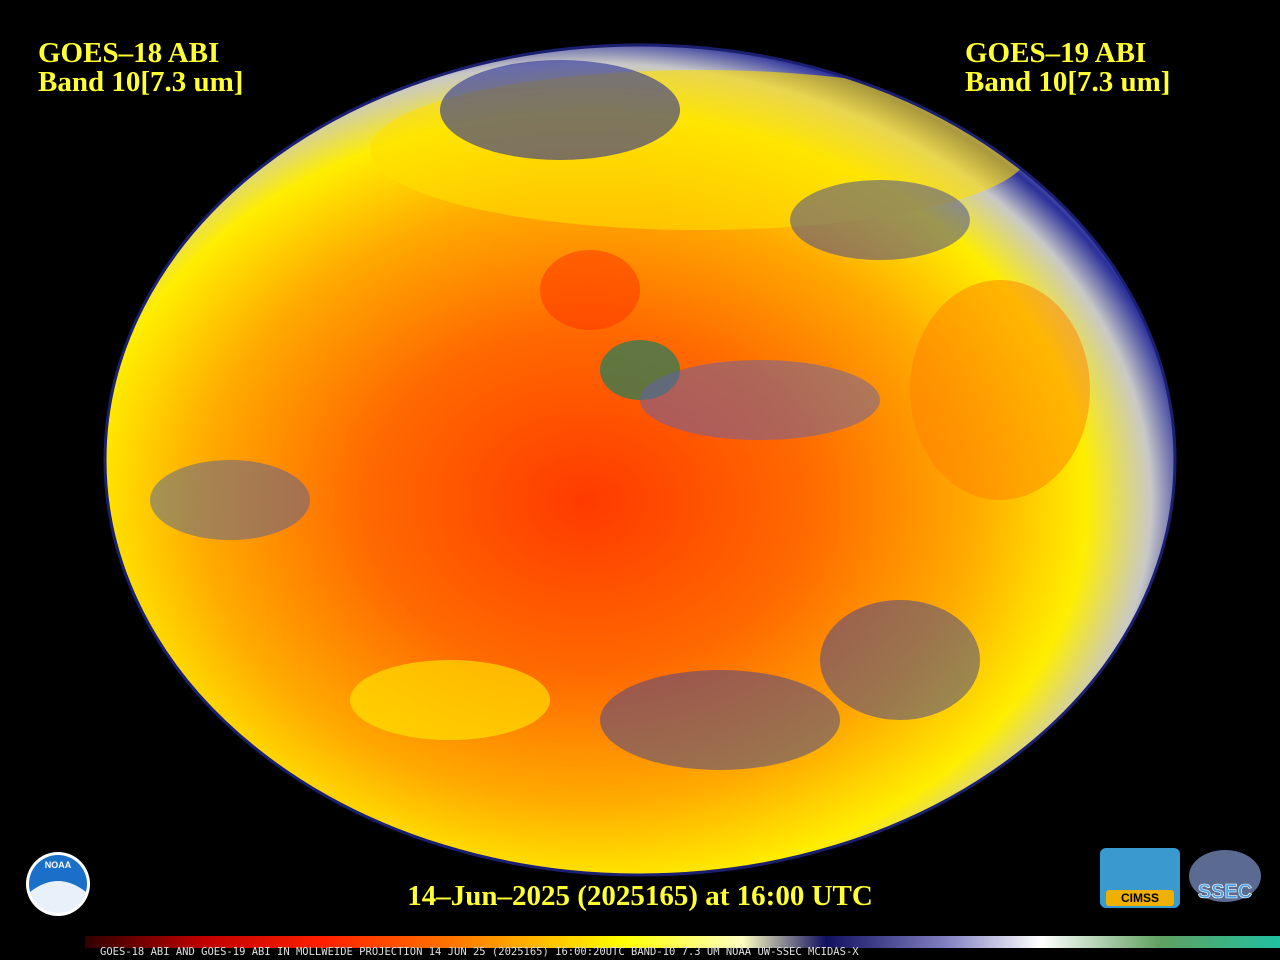 The width and height of the screenshot is (1280, 960). What do you see at coordinates (128, 53) in the screenshot?
I see `left-satellite: GOES–18 ABI` at bounding box center [128, 53].